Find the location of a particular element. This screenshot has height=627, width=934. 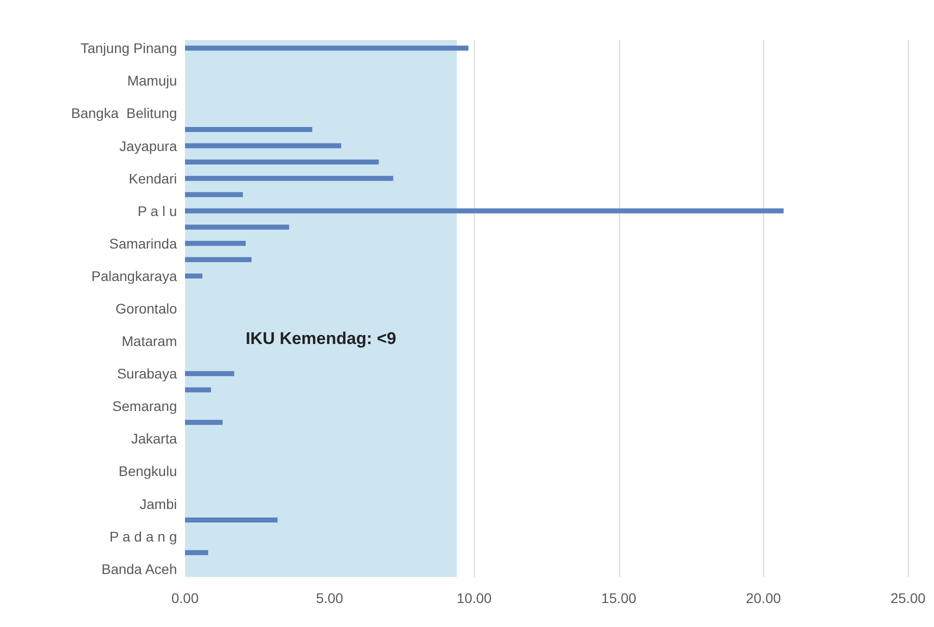

y-tick-label: Surabaya is located at coordinates (147, 374).